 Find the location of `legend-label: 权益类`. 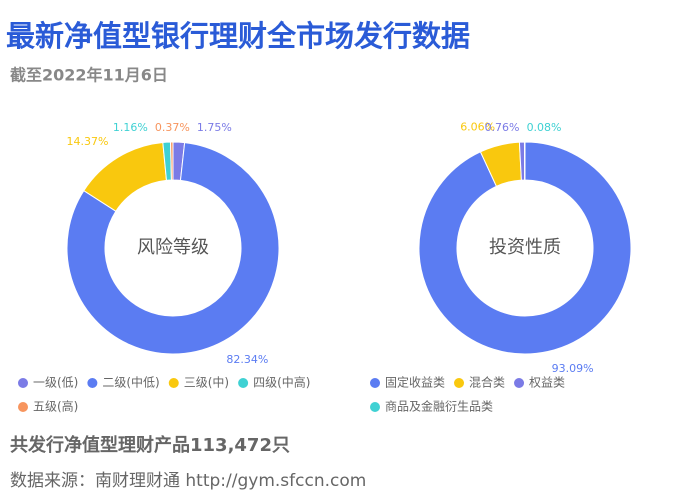

legend-label: 权益类 is located at coordinates (547, 383).